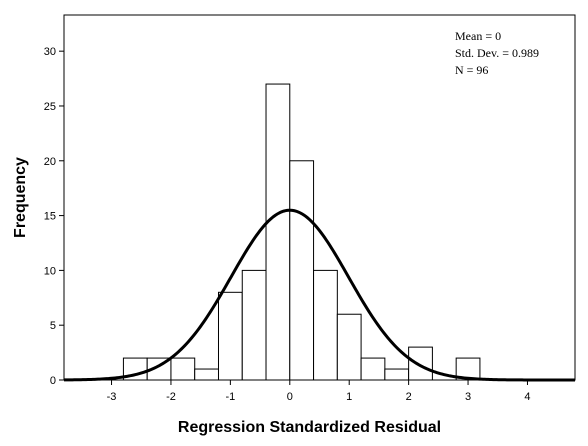  I want to click on x-tick-label: -3, so click(112, 397).